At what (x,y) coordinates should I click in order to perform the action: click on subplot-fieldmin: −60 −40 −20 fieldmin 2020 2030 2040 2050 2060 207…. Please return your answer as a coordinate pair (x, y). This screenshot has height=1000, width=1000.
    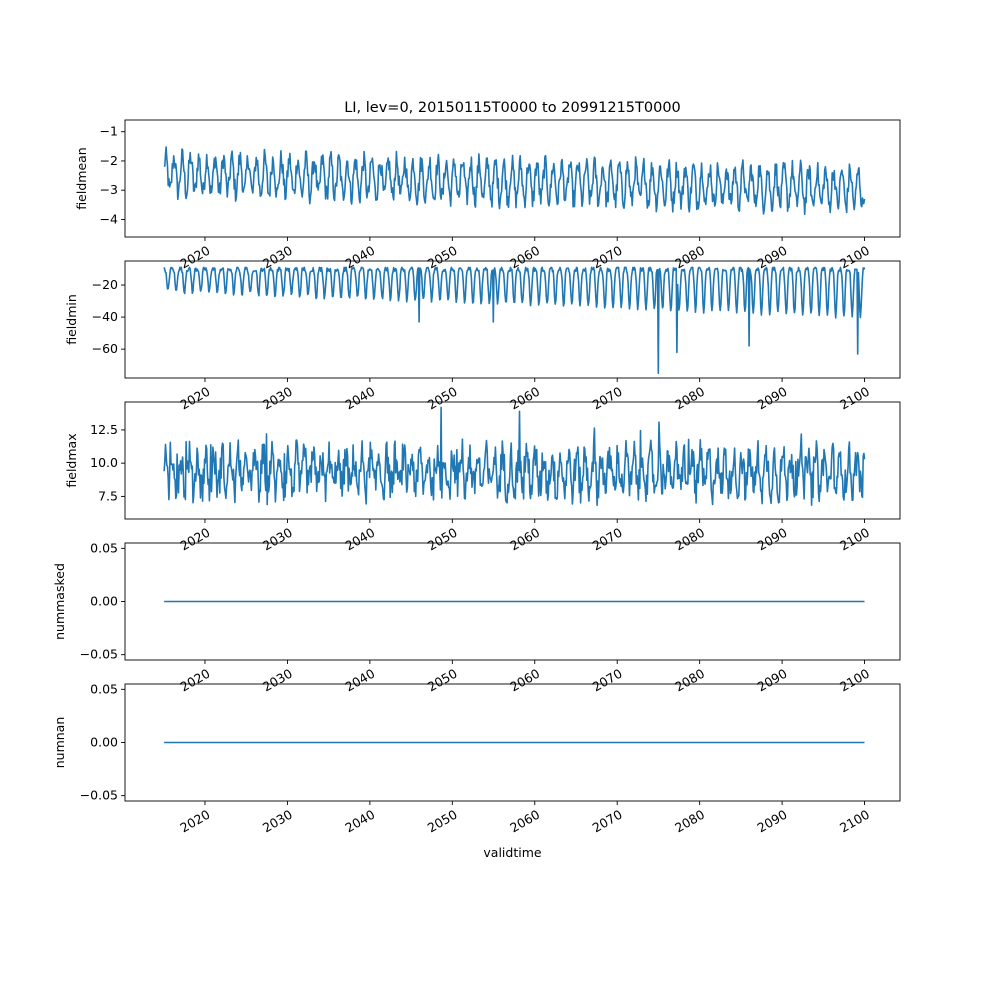
    Looking at the image, I should click on (482, 336).